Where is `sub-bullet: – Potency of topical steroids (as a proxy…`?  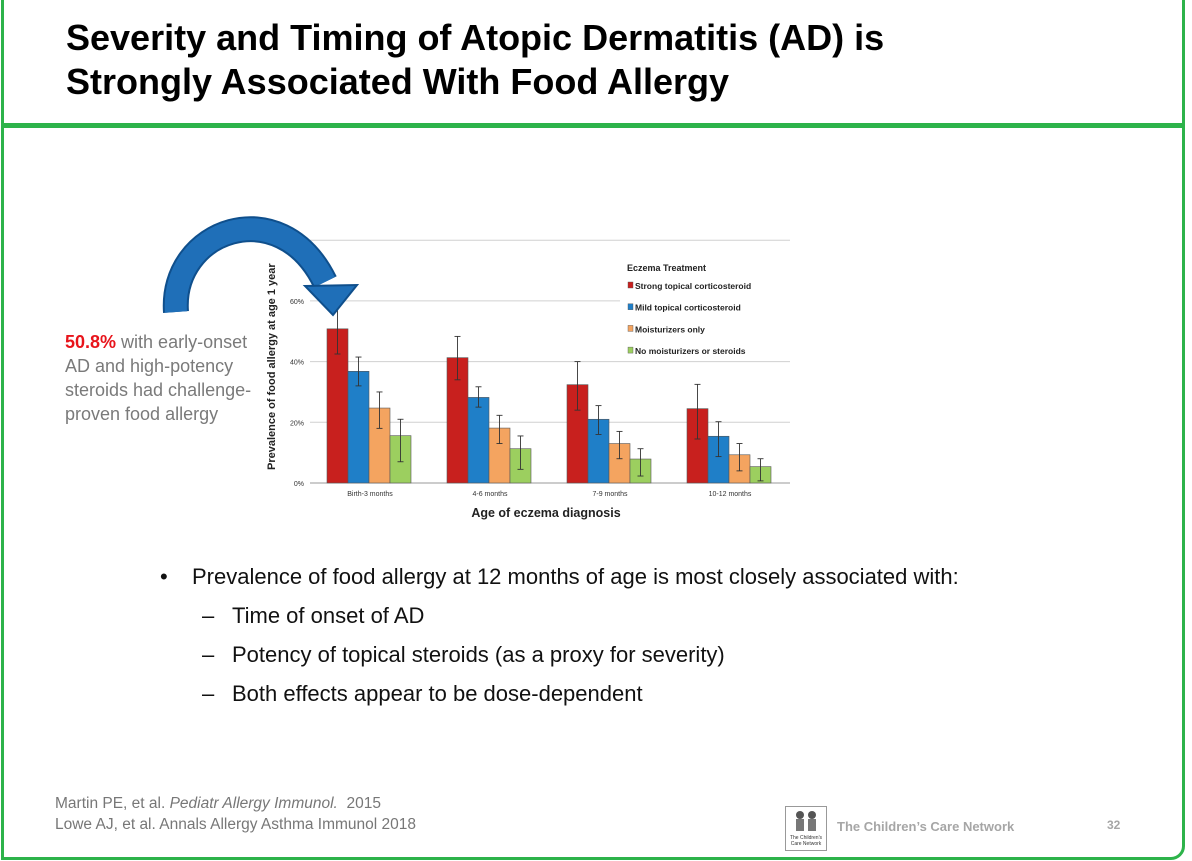
sub-bullet: – Potency of topical steroids (as a proxy… is located at coordinates (463, 654).